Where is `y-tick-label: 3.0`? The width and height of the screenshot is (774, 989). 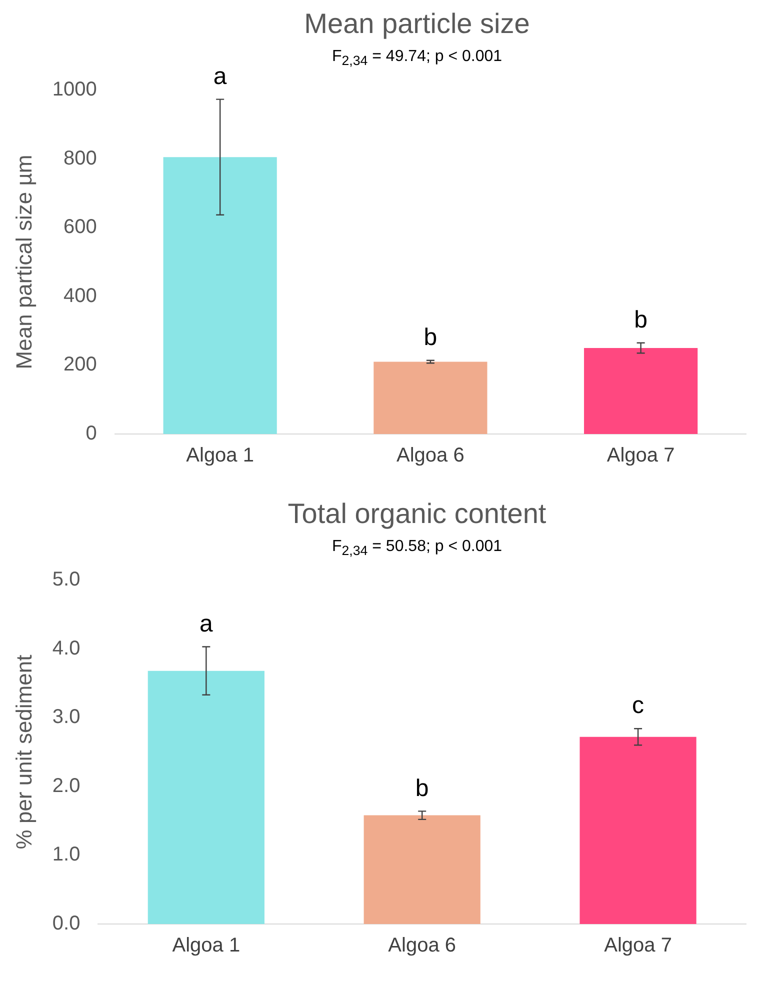
y-tick-label: 3.0 is located at coordinates (66, 717).